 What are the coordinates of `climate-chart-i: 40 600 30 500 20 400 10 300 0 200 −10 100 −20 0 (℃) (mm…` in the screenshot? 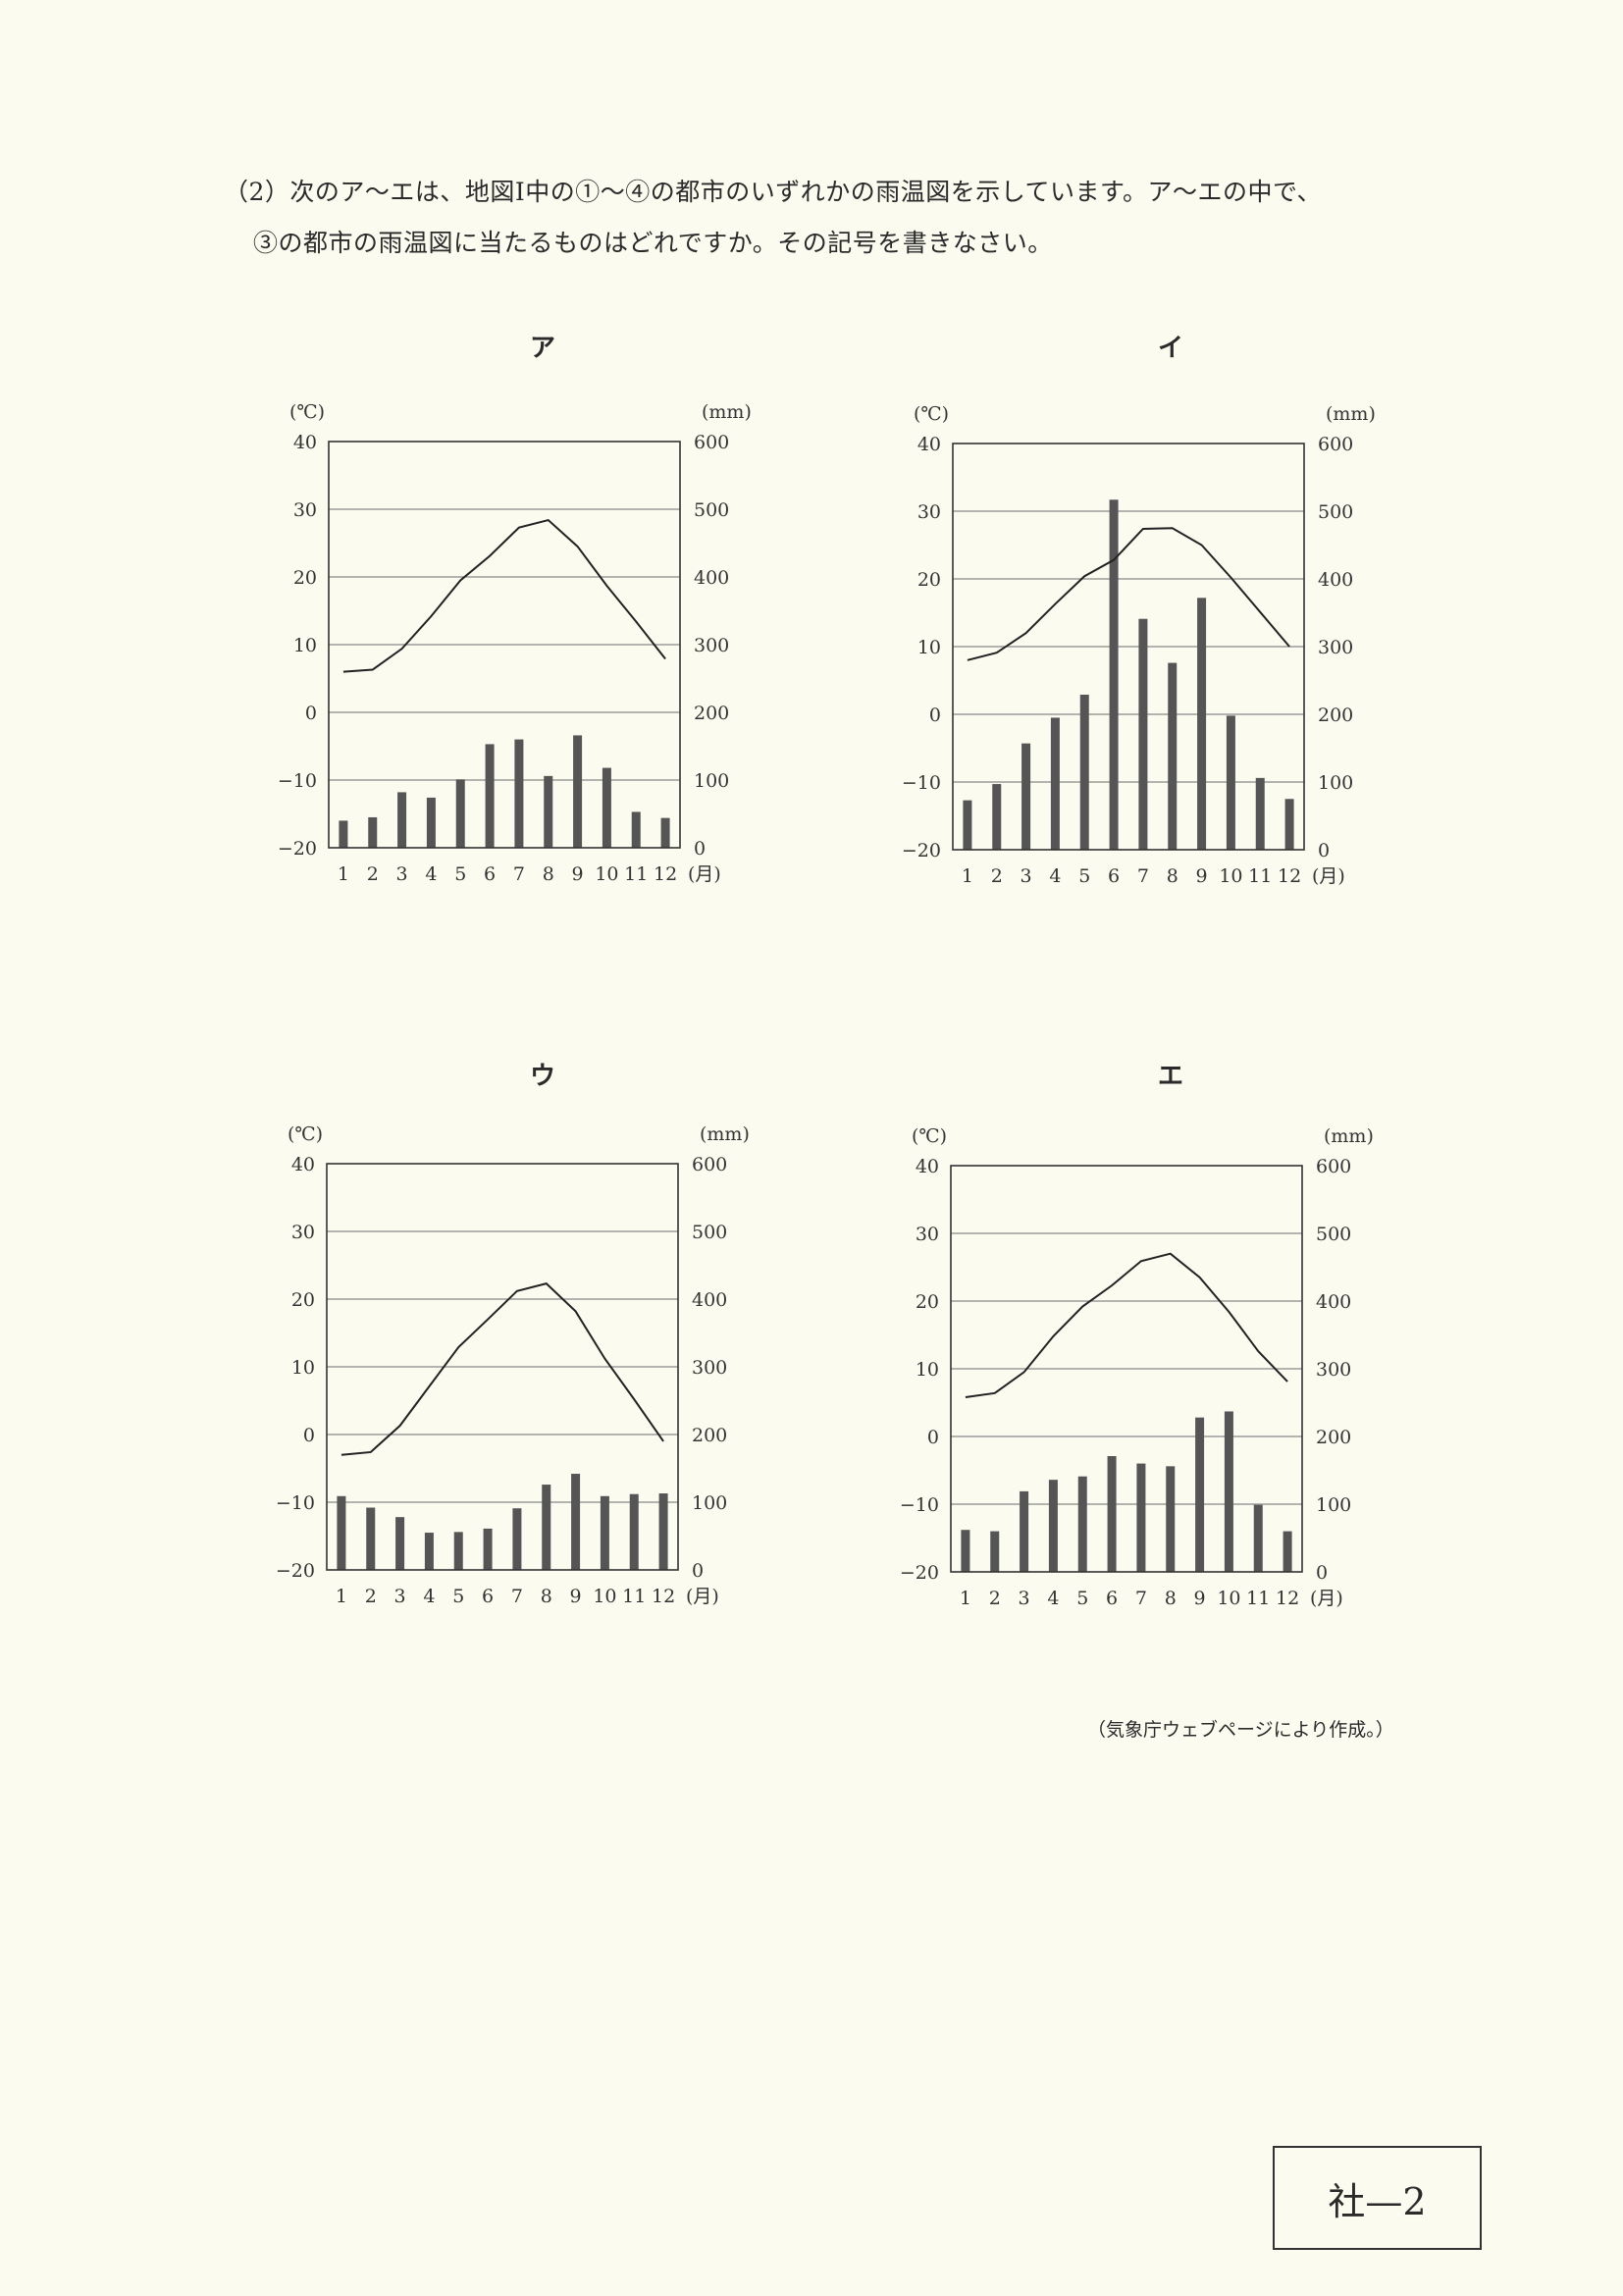 It's located at (1178, 654).